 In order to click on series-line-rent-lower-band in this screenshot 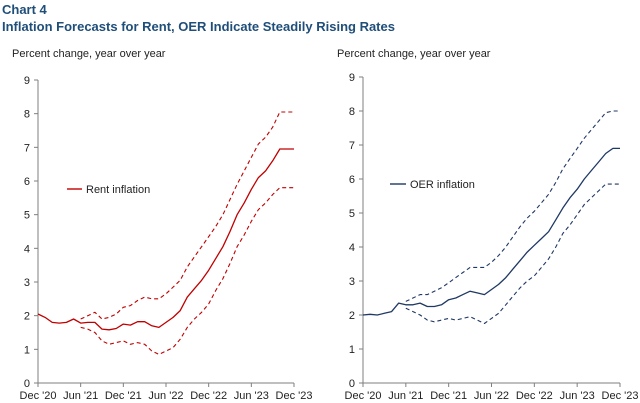, I will do `click(187, 271)`.